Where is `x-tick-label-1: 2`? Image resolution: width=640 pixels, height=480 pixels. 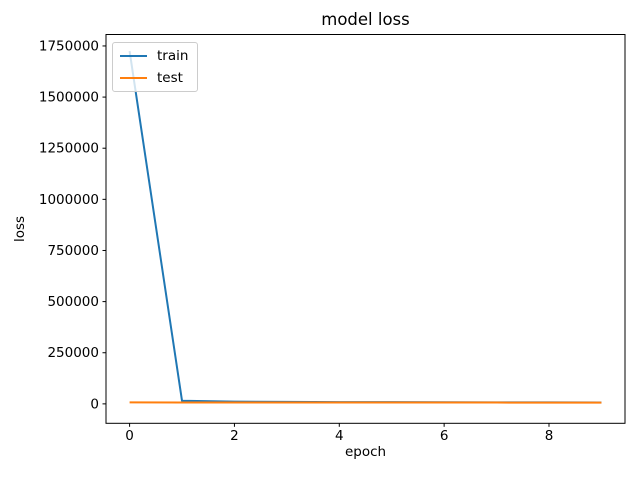
x-tick-label-1: 2 is located at coordinates (234, 436).